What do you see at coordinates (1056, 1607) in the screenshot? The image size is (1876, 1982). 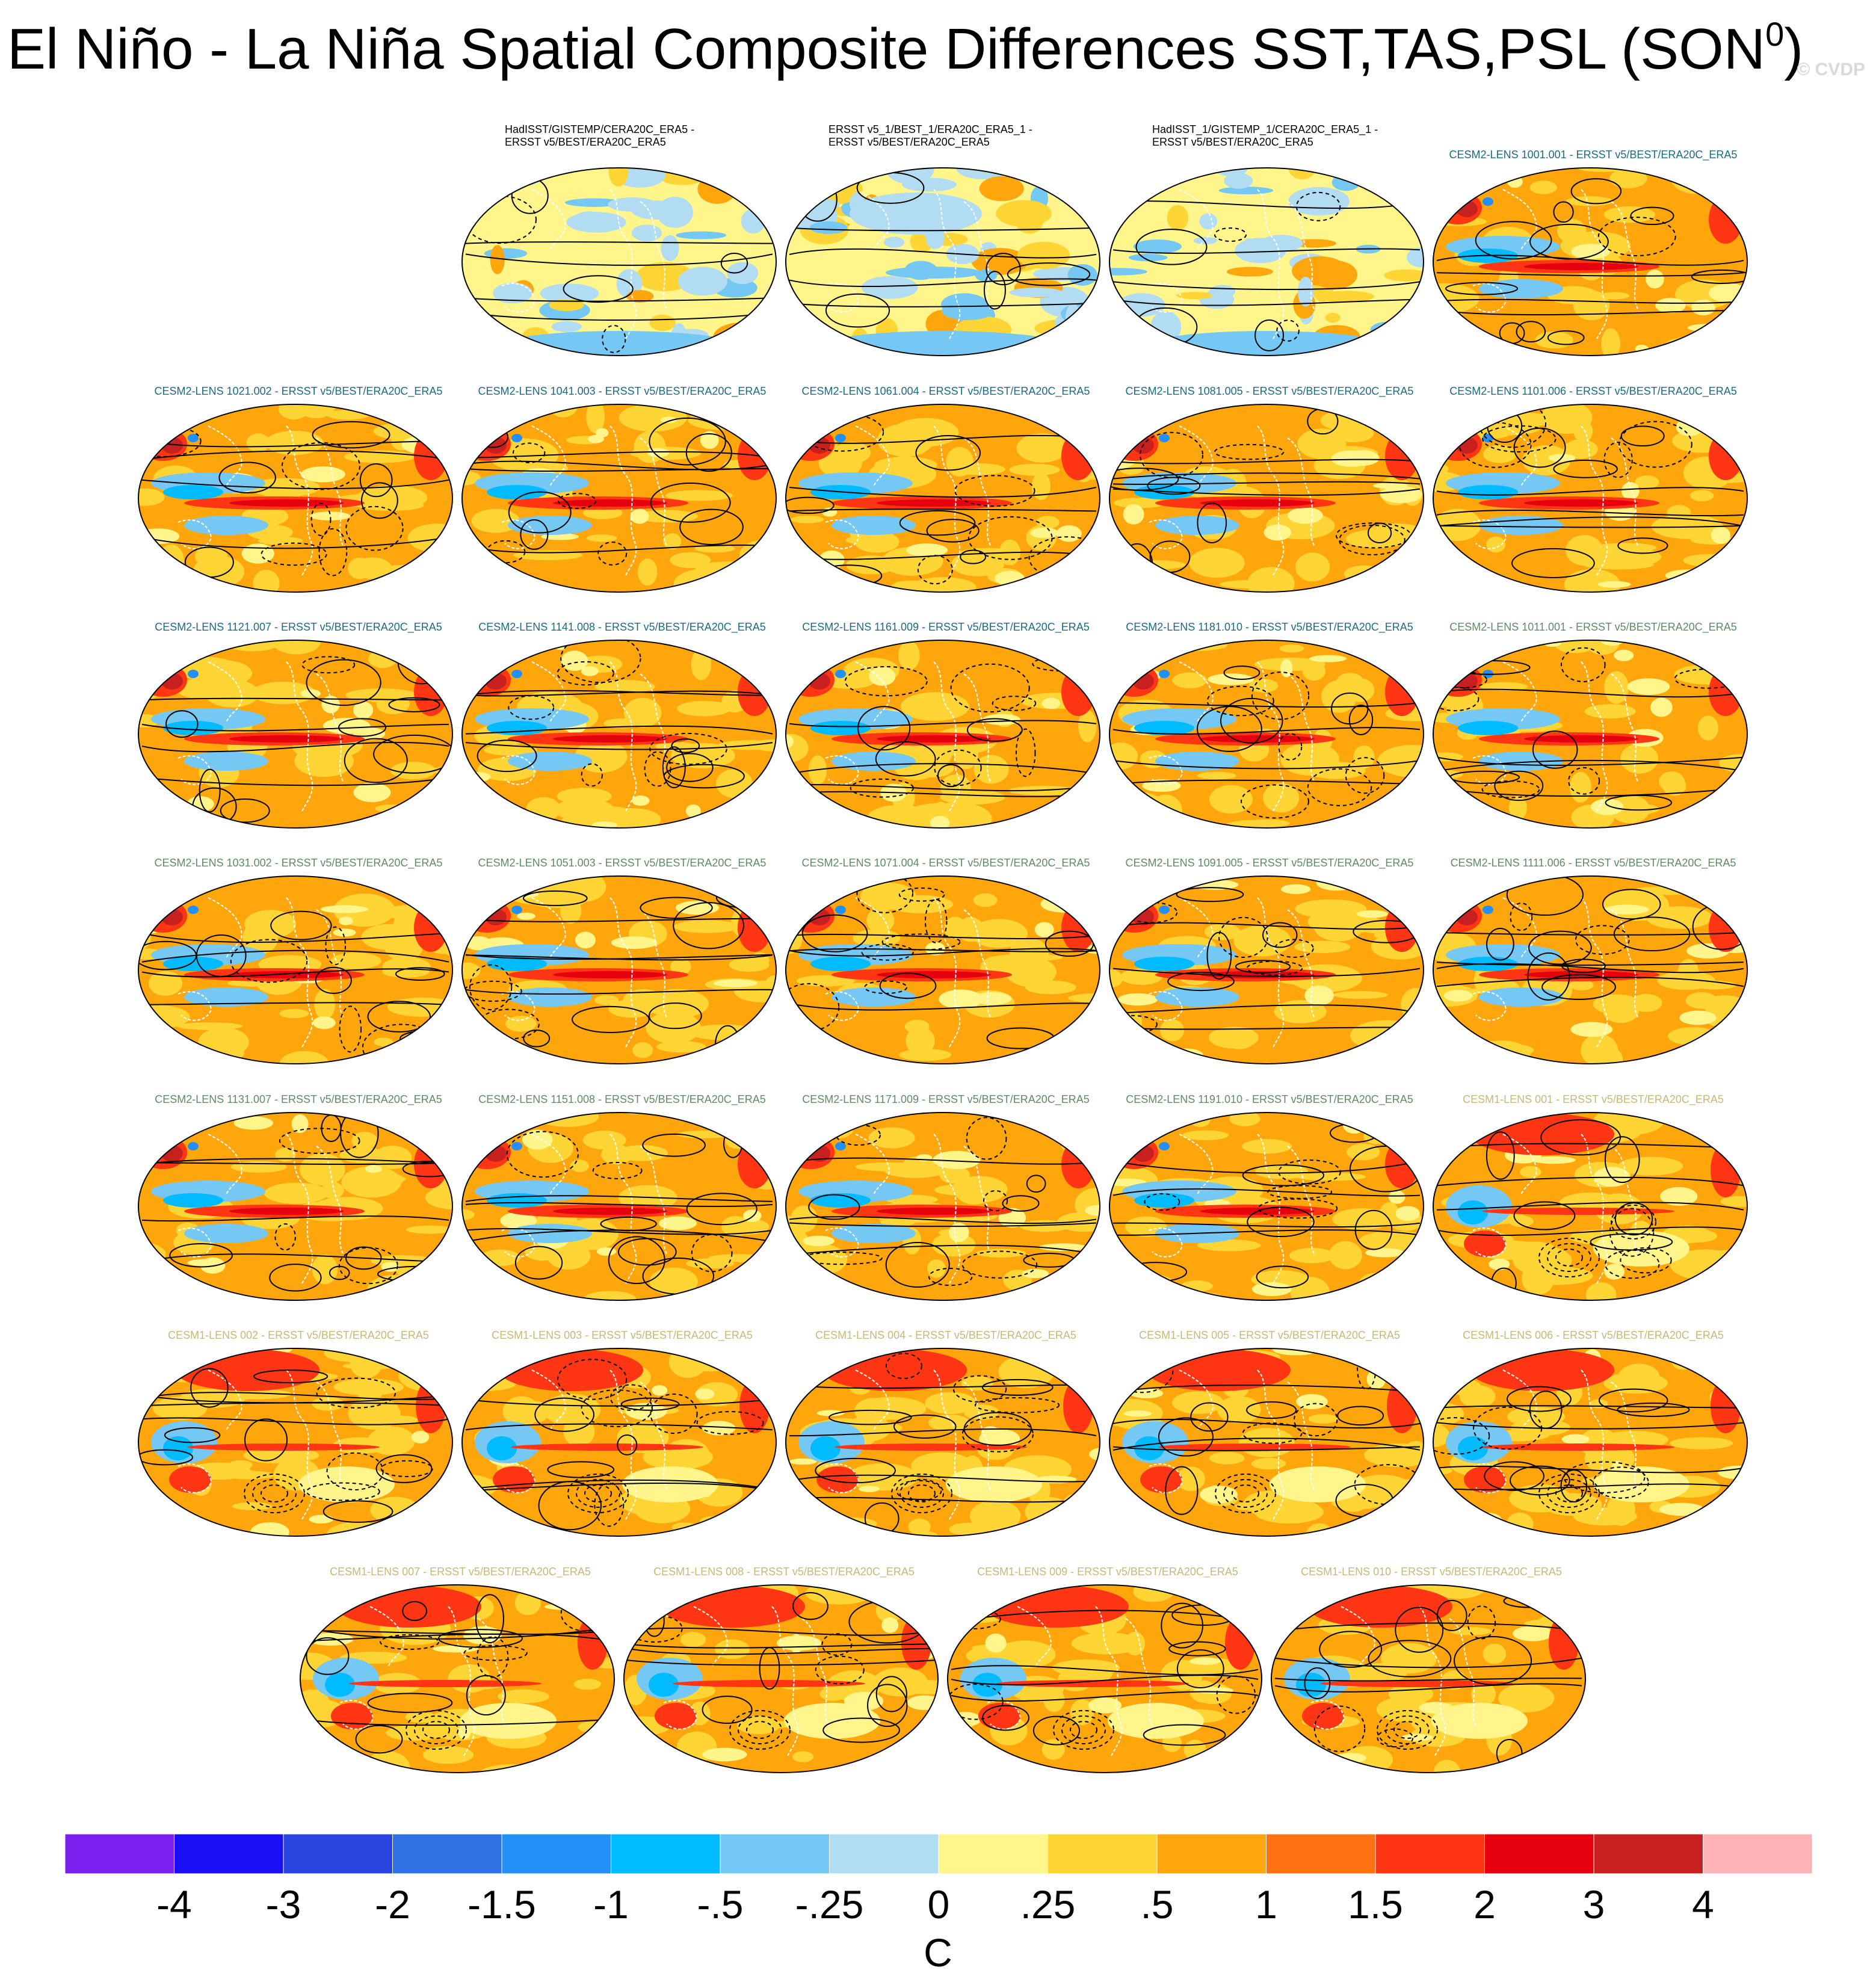 I see `north-warm-band` at bounding box center [1056, 1607].